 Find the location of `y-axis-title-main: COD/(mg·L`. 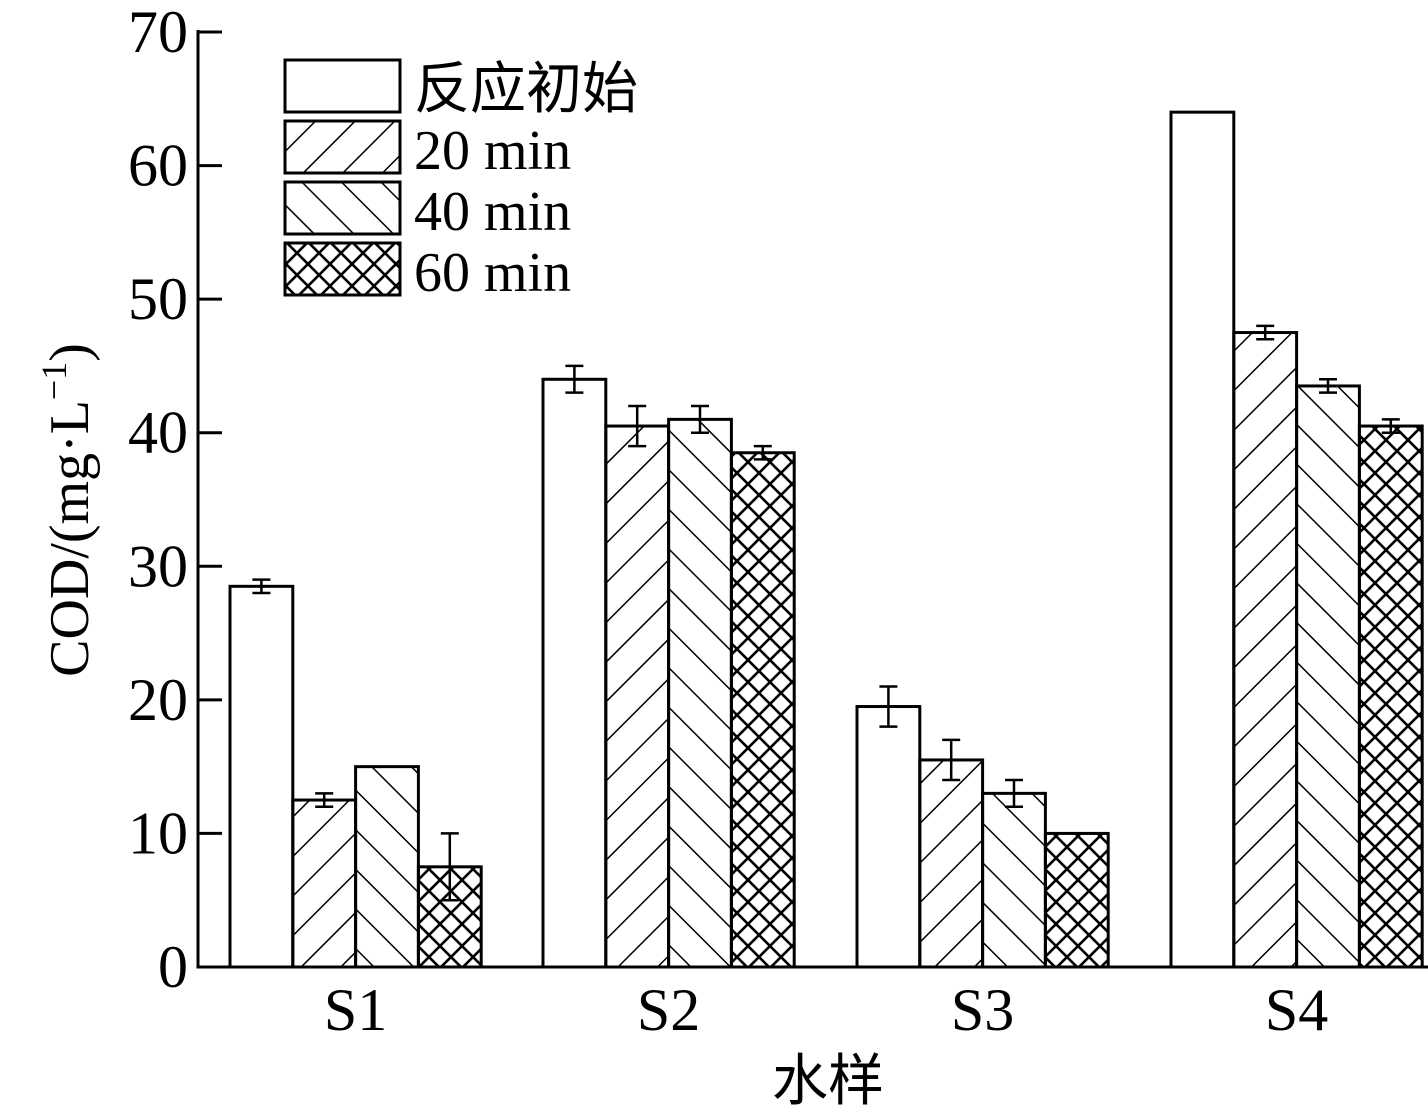

y-axis-title-main: COD/(mg·L is located at coordinates (70, 538).